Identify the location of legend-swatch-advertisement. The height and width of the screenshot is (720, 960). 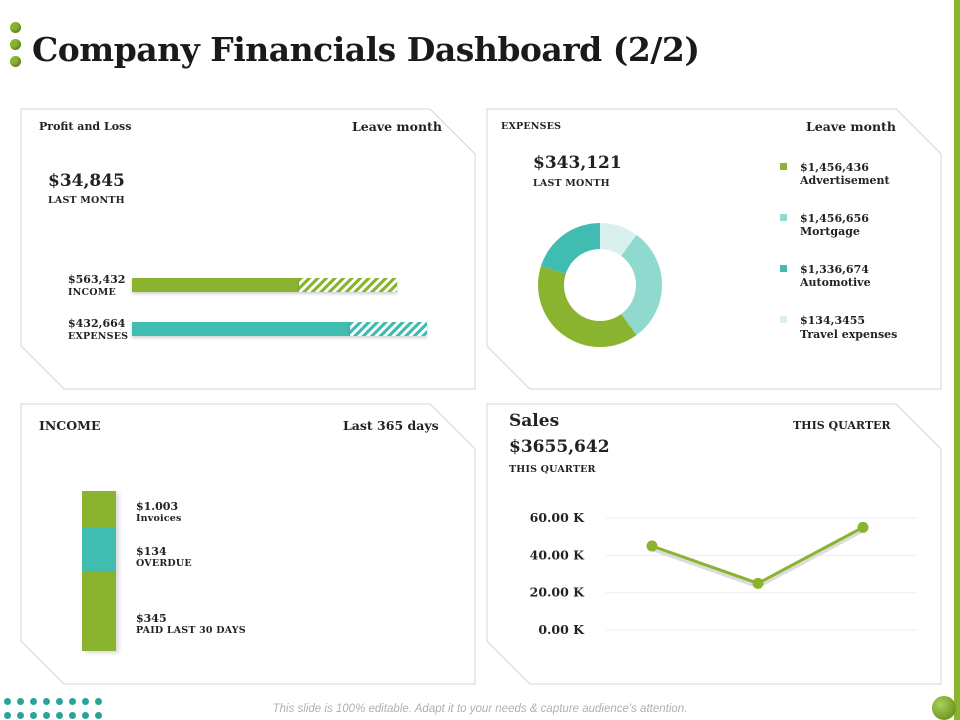
(783, 166).